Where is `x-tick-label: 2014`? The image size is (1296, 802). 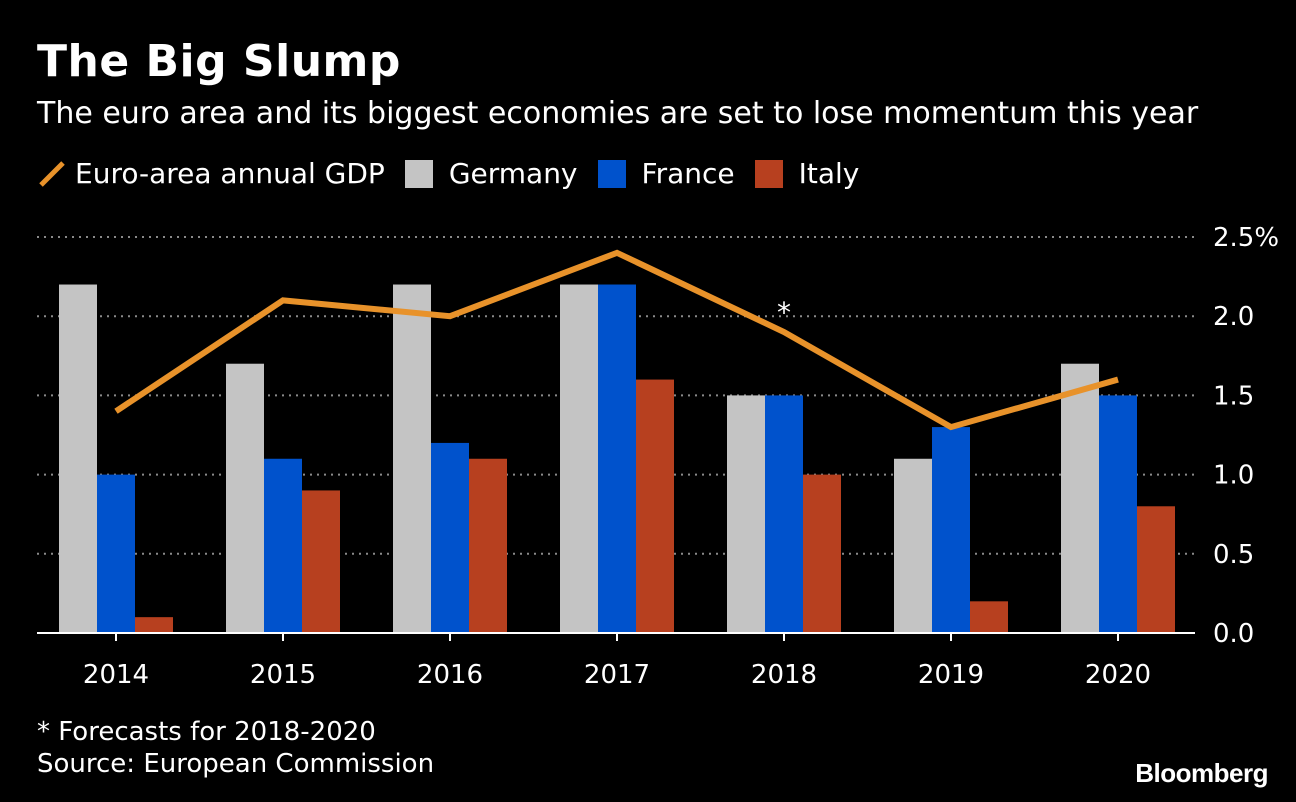 x-tick-label: 2014 is located at coordinates (116, 675).